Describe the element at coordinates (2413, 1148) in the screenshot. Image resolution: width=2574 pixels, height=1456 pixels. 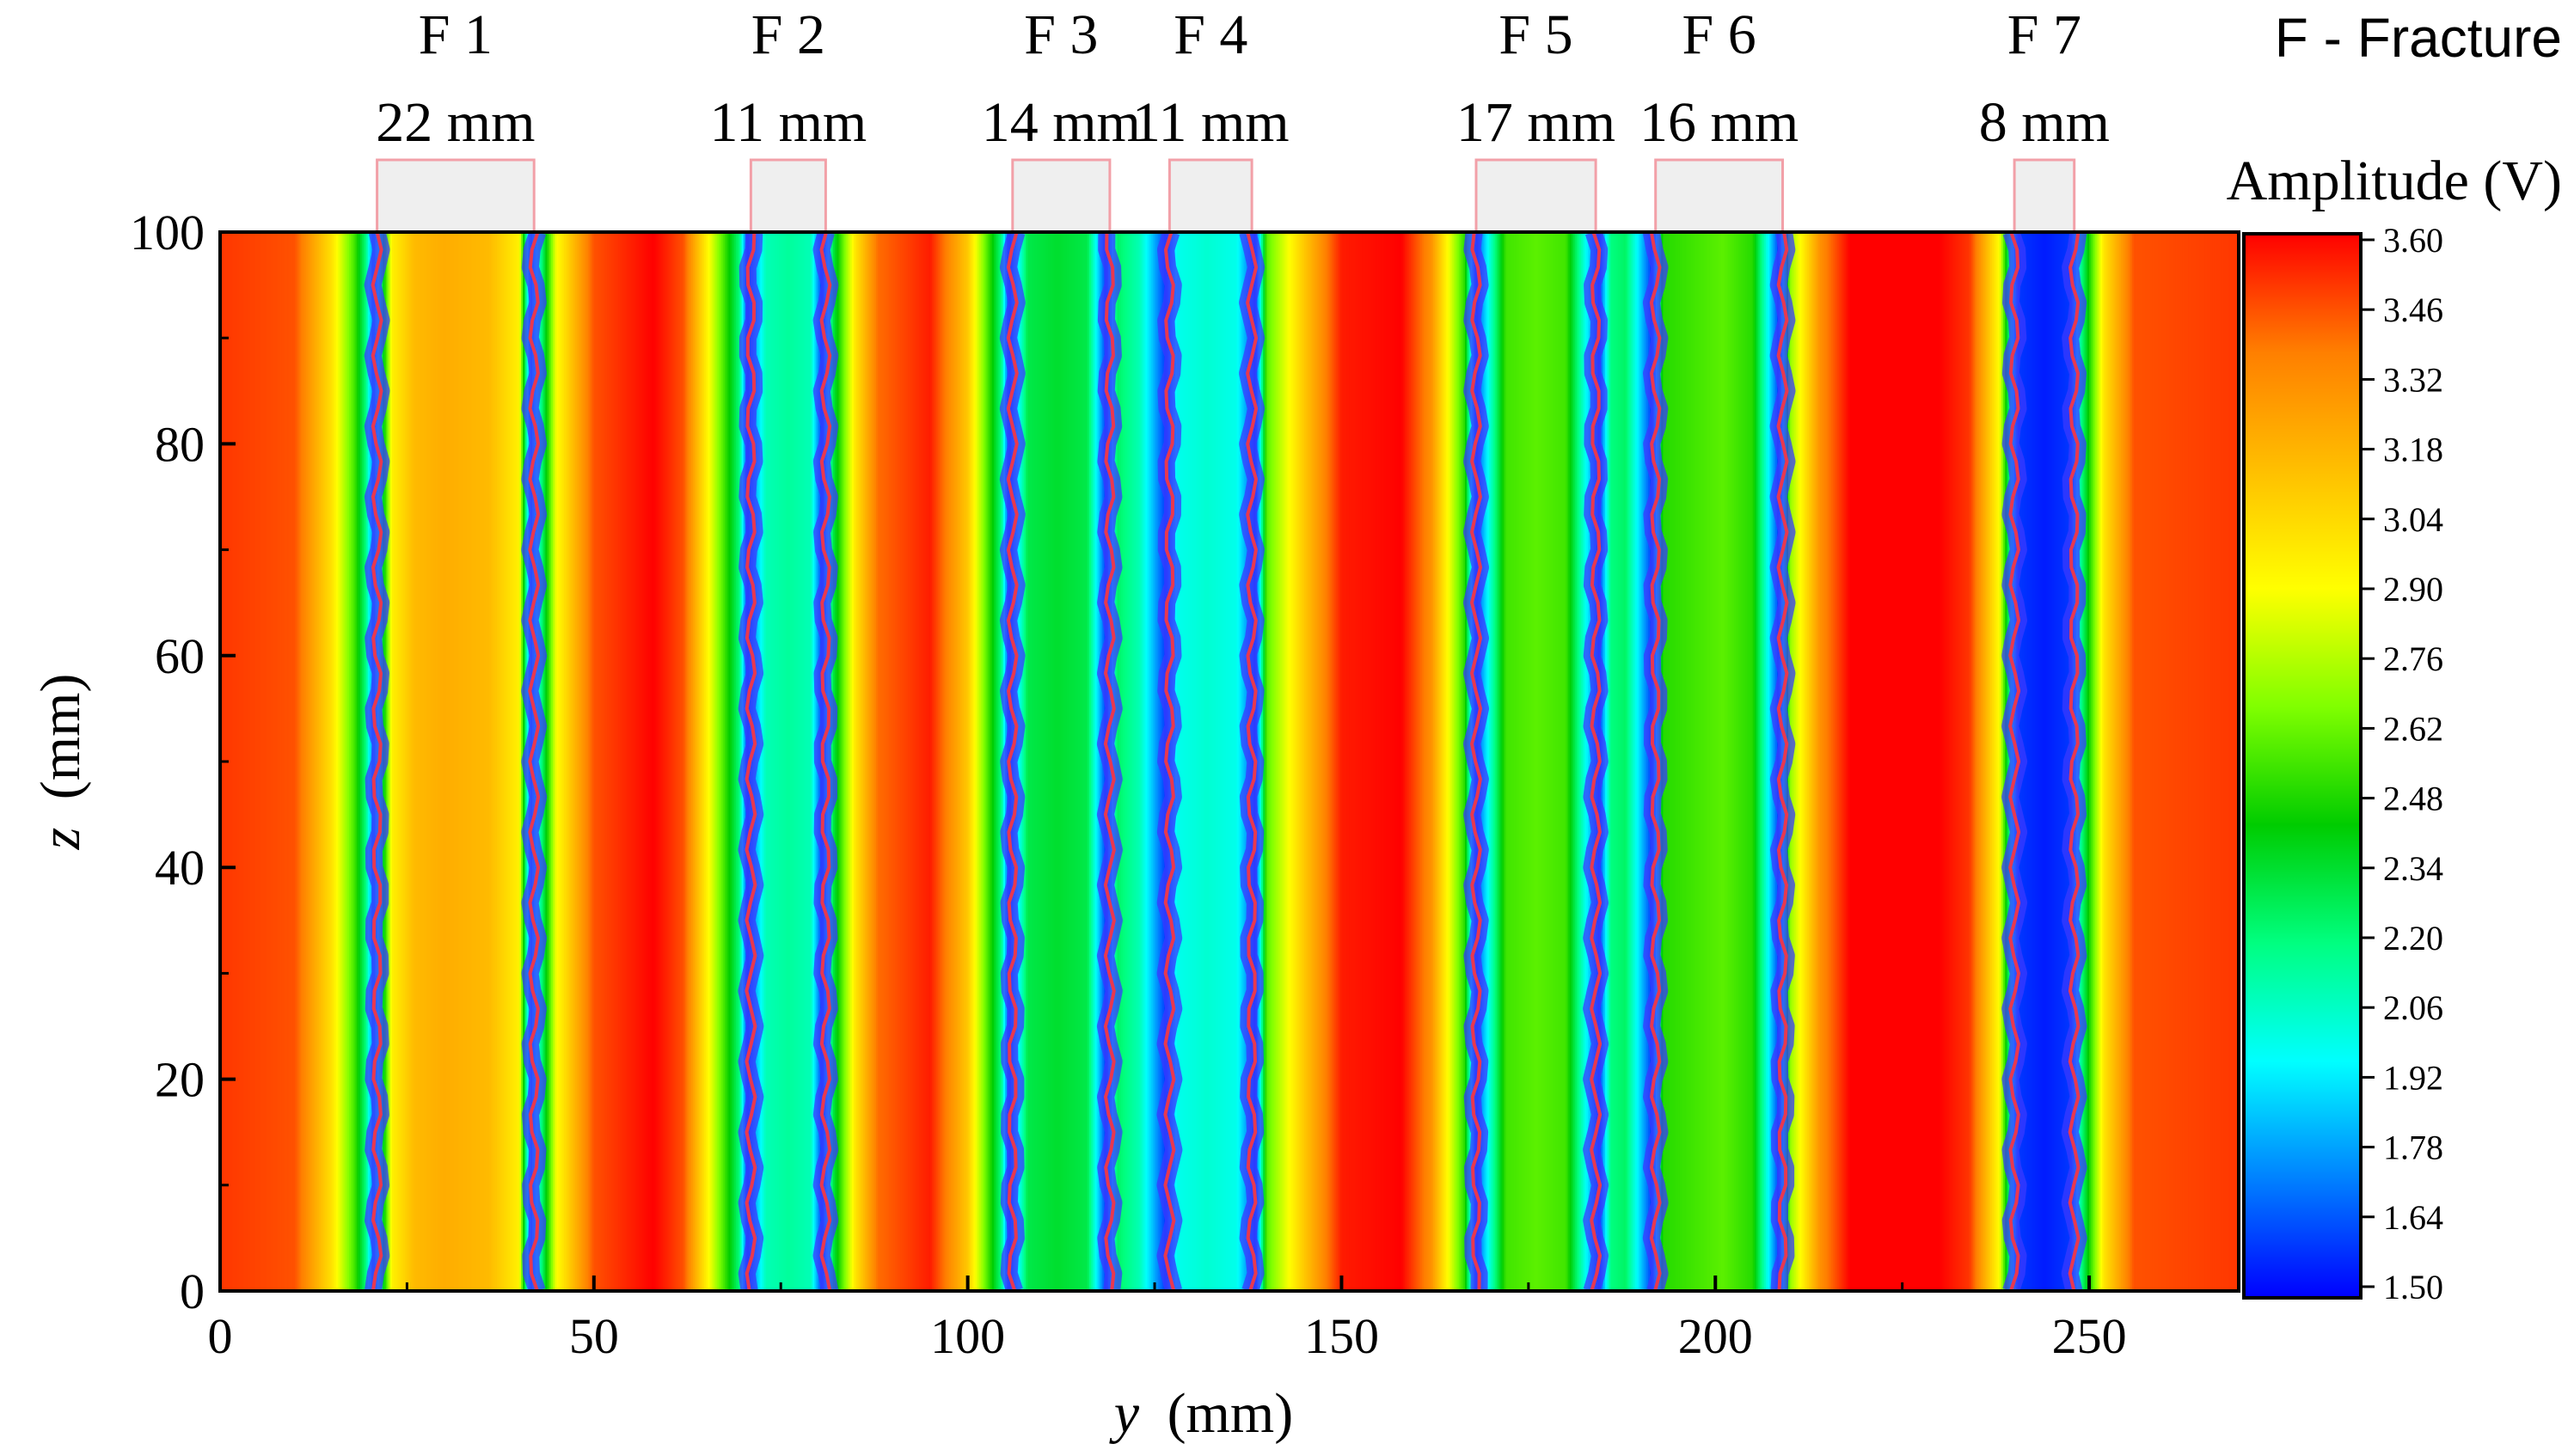
I see `colorbar-tick-label: 1.78` at that location.